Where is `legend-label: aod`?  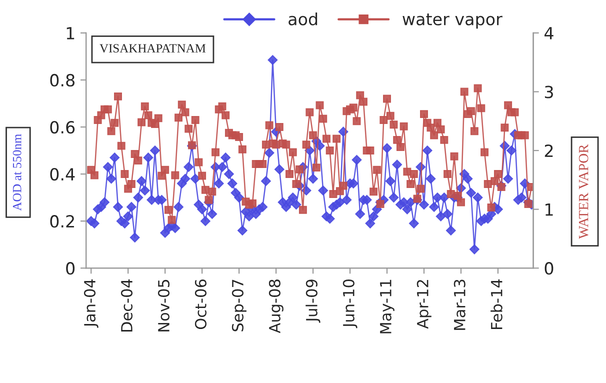 legend-label: aod is located at coordinates (303, 19).